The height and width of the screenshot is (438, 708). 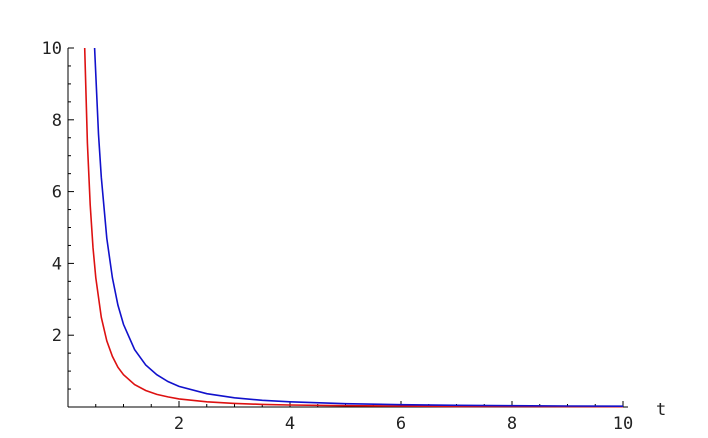 What do you see at coordinates (57, 264) in the screenshot?
I see `y-tick-label: 4` at bounding box center [57, 264].